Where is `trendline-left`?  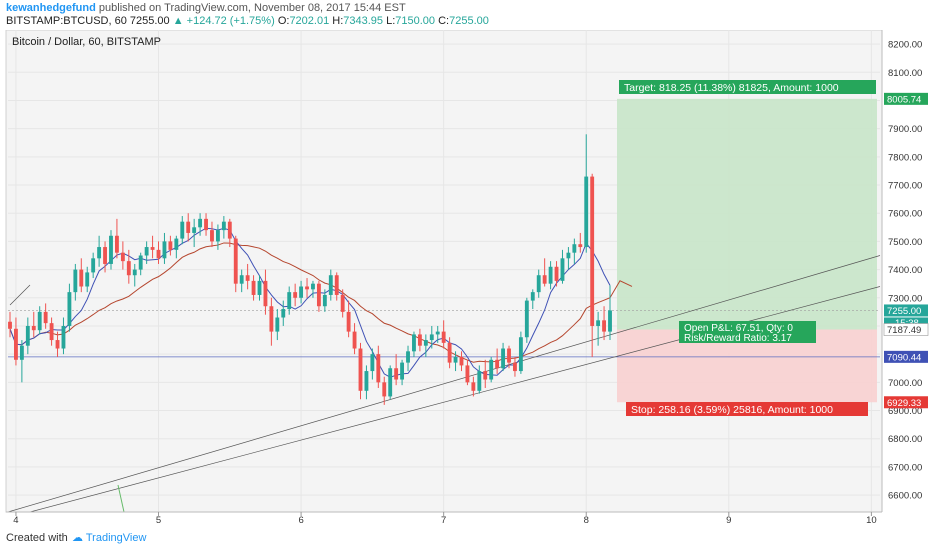
trendline-left is located at coordinates (20, 295).